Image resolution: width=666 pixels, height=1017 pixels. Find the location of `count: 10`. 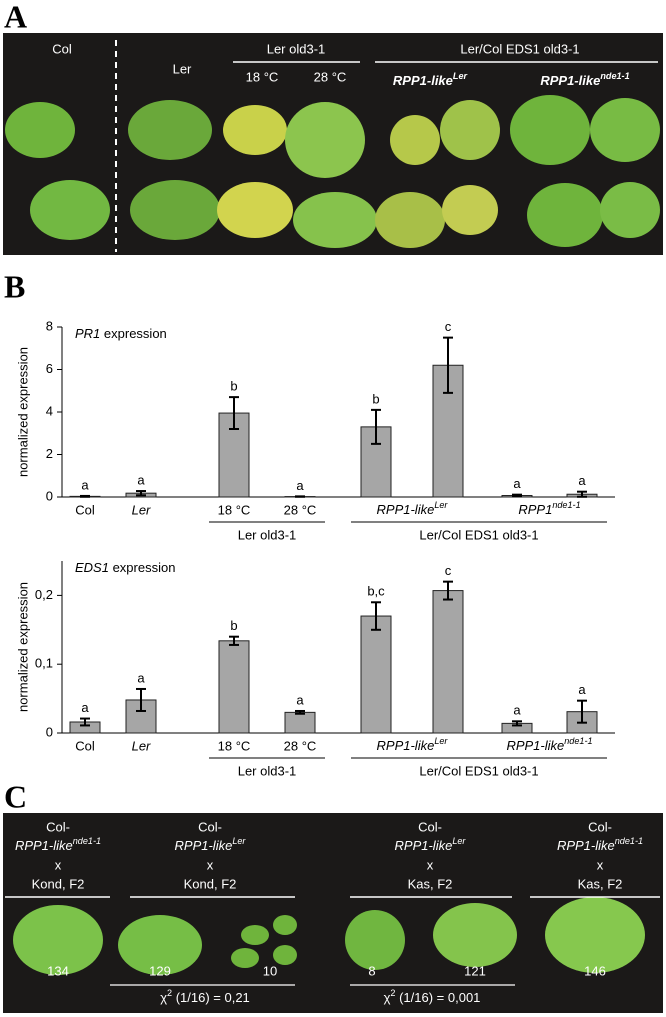

count: 10 is located at coordinates (270, 970).